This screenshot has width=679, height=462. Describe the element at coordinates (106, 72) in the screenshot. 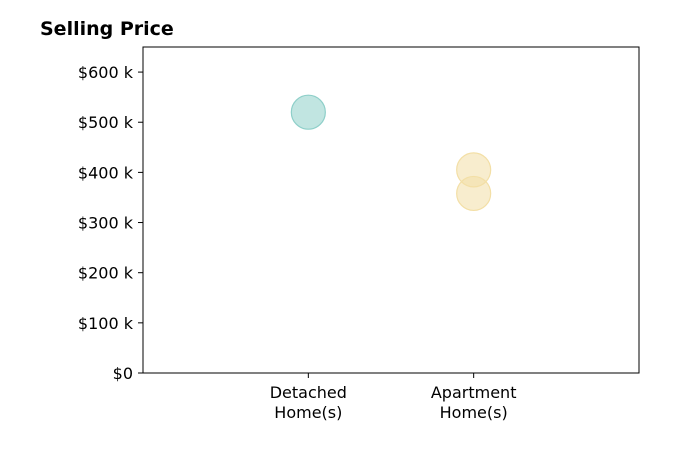

I see `y-tick-label: $600 k` at that location.